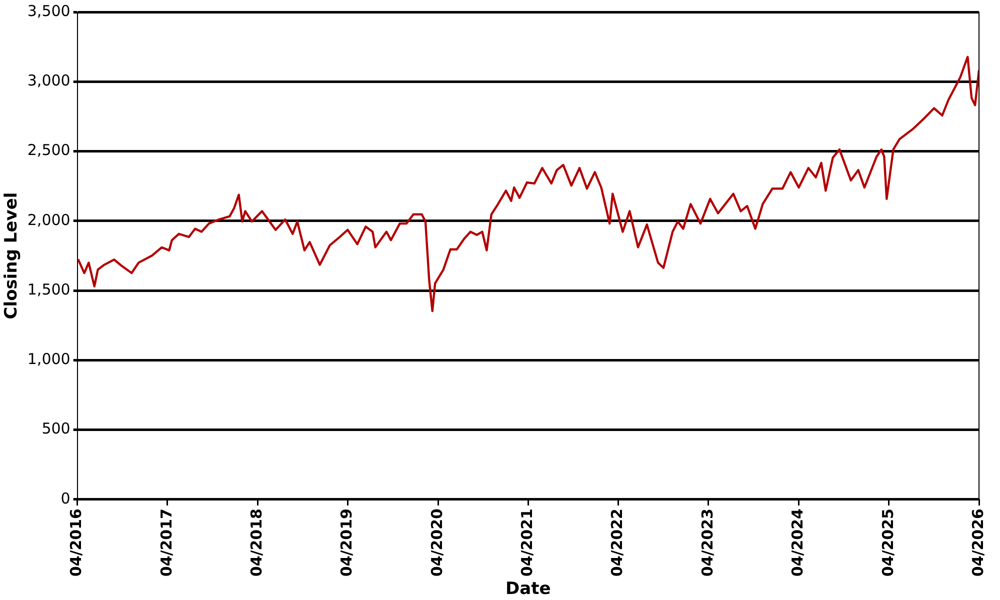 The image size is (1000, 600). I want to click on x-axis-title: Date, so click(528, 589).